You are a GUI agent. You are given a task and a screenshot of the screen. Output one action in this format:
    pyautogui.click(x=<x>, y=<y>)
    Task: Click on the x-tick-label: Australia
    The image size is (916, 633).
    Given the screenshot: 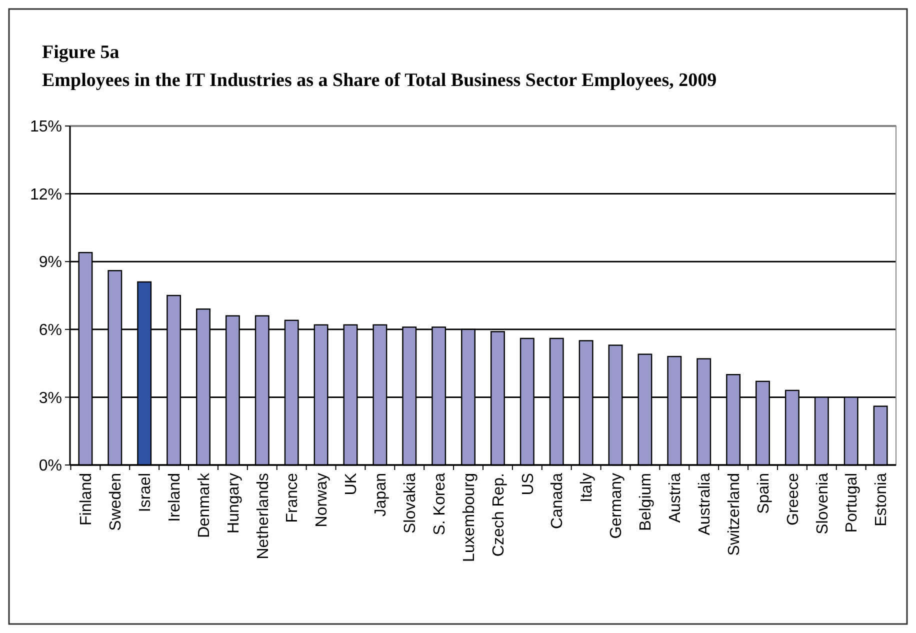 What is the action you would take?
    pyautogui.click(x=705, y=504)
    